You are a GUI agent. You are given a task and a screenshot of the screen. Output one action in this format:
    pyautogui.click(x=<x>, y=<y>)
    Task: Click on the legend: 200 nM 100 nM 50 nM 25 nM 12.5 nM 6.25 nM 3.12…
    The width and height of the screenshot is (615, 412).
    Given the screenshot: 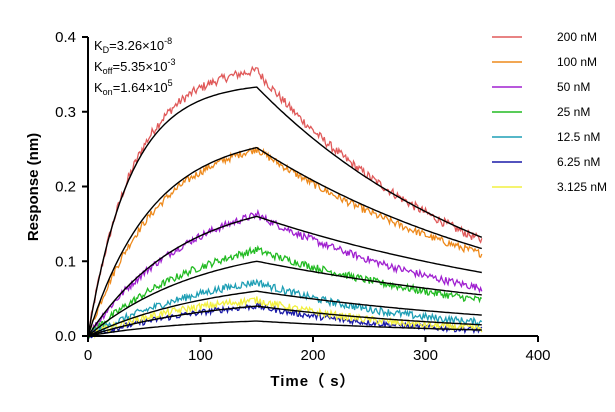 What is the action you would take?
    pyautogui.click(x=549, y=112)
    